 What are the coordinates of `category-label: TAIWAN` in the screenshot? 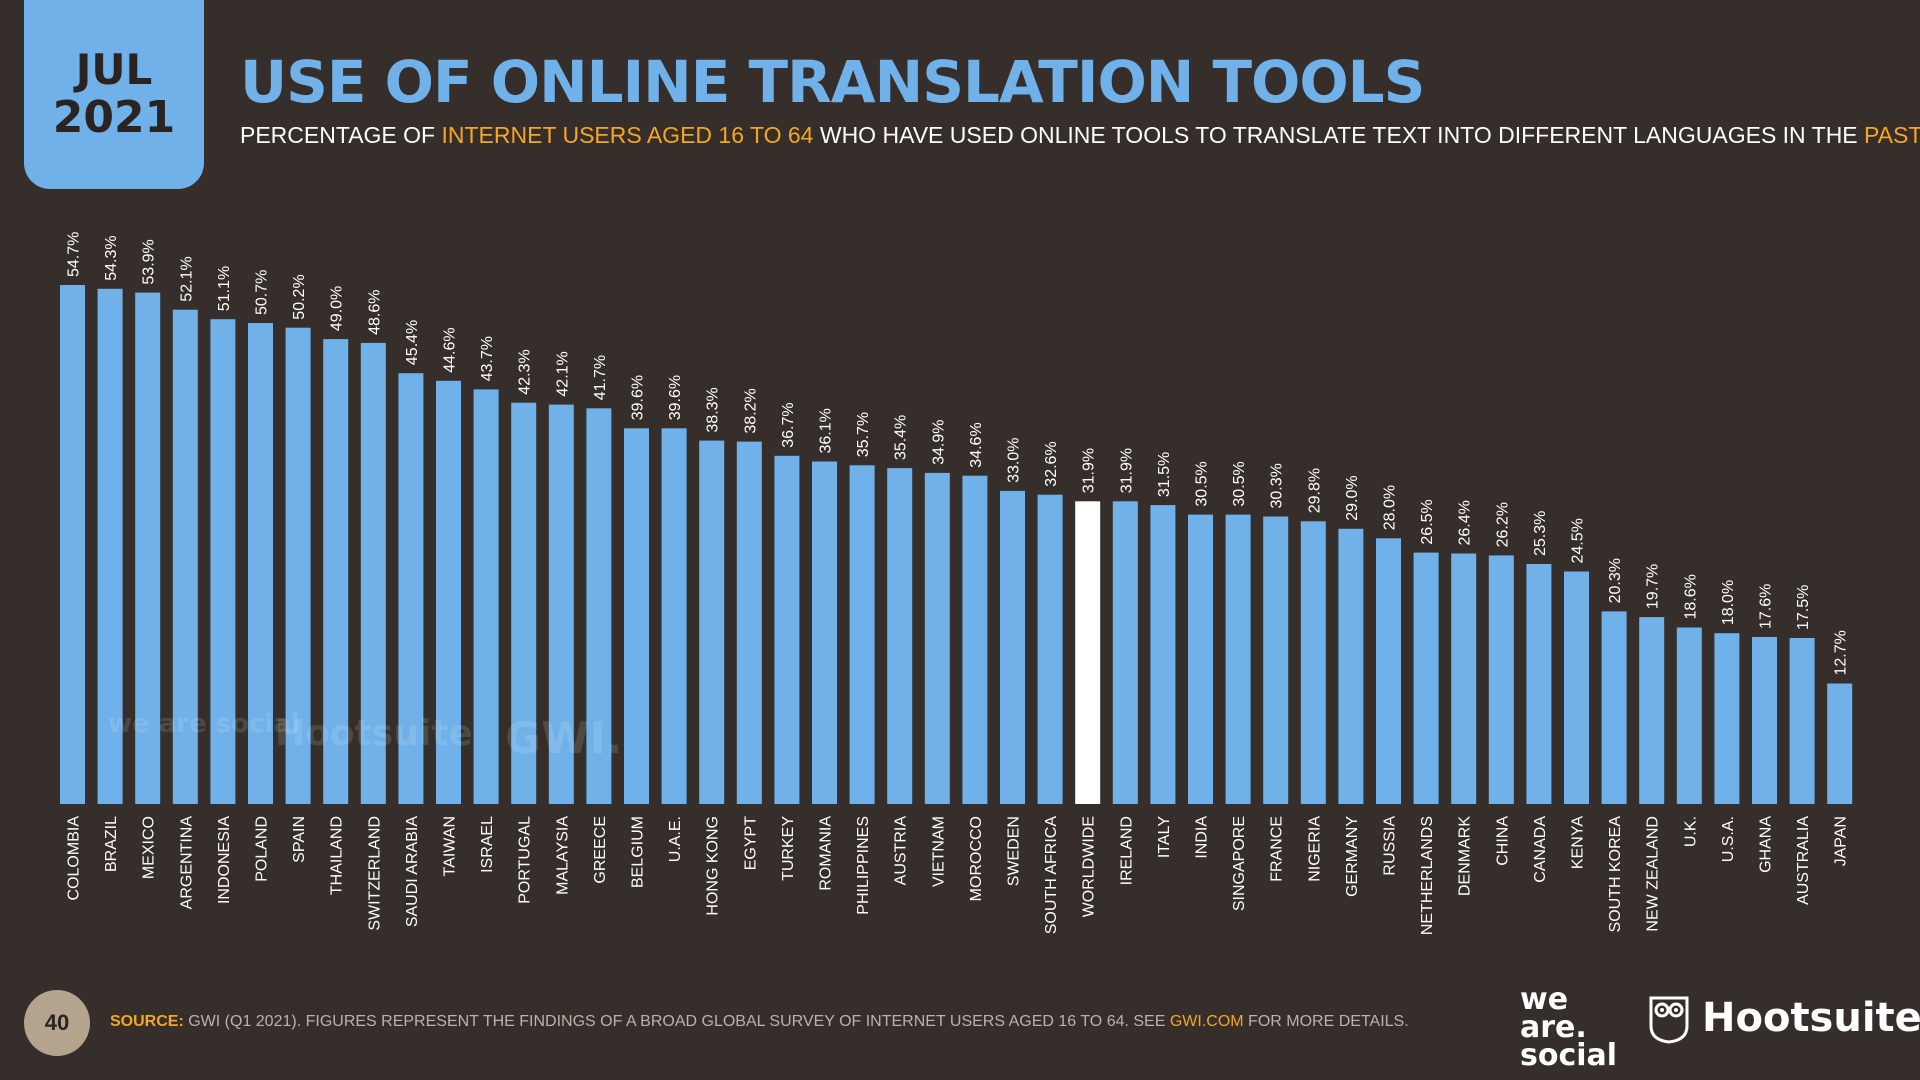 It's located at (450, 846).